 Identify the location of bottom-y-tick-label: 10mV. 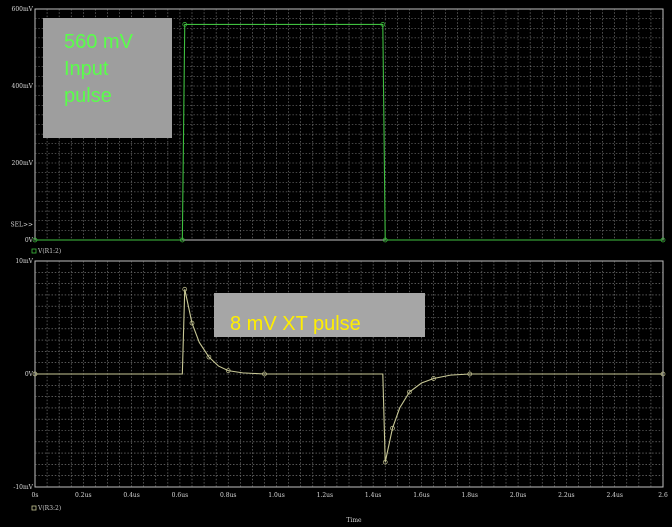
(24, 261).